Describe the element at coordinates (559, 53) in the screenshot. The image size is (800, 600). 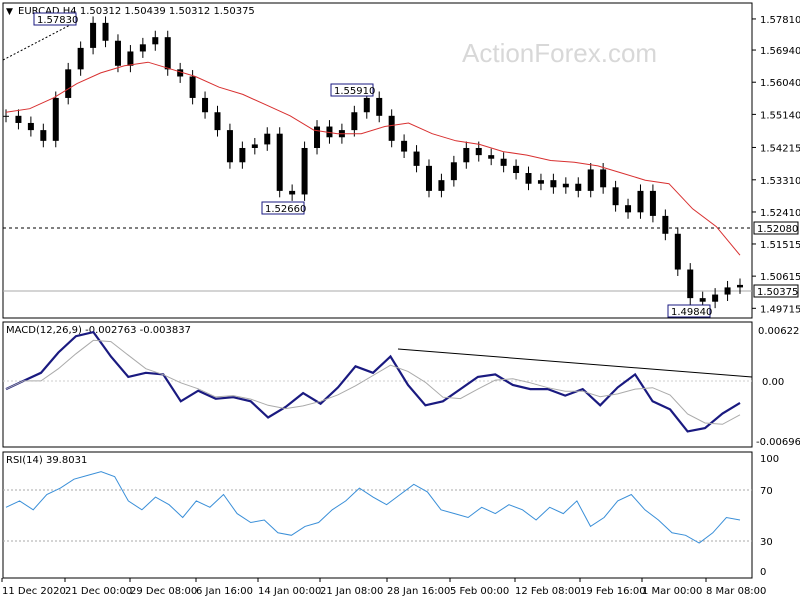
I see `watermark-text: ActionForex.com` at that location.